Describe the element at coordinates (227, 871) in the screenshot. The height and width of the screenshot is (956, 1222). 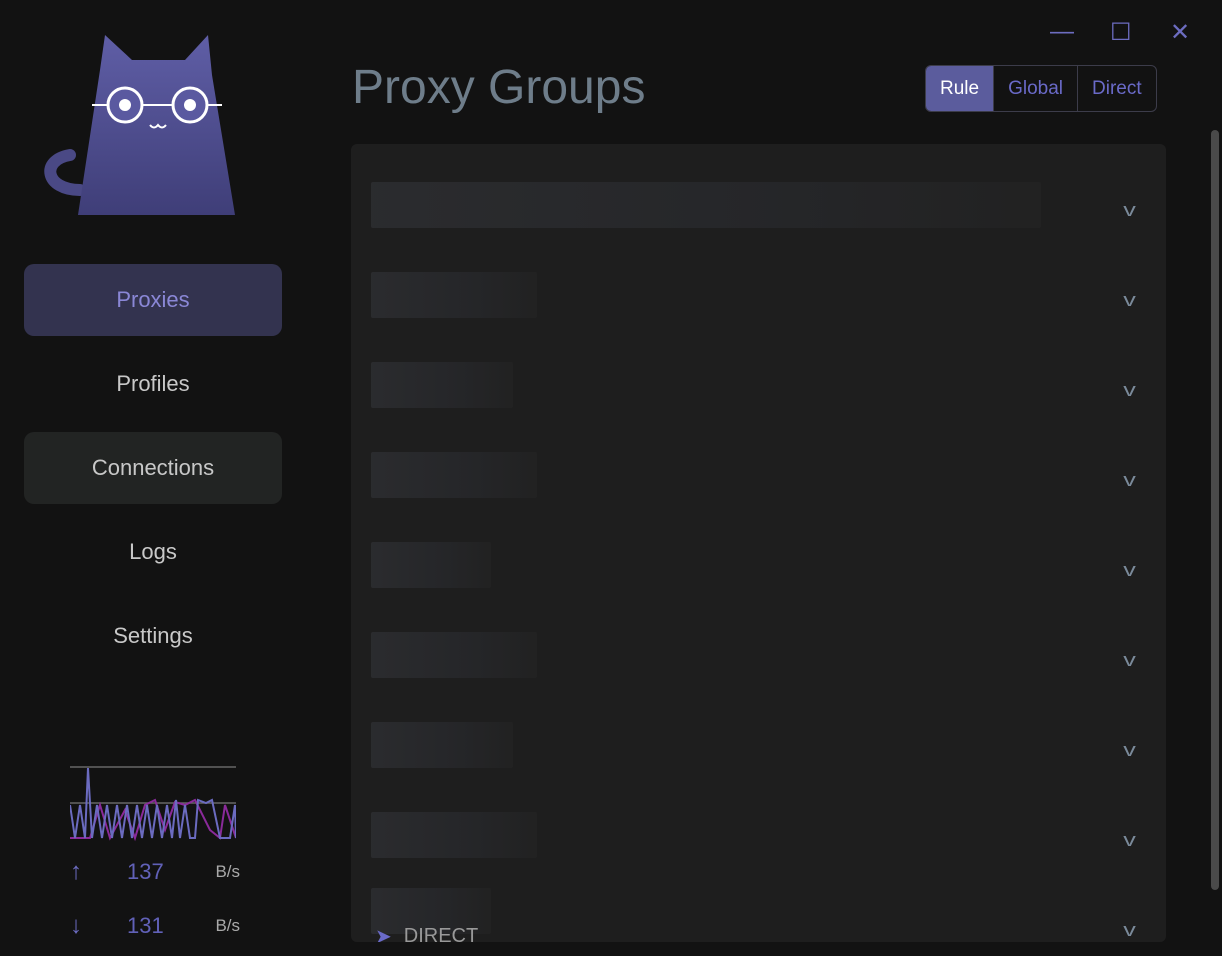
I see `upload-unit: B/s` at that location.